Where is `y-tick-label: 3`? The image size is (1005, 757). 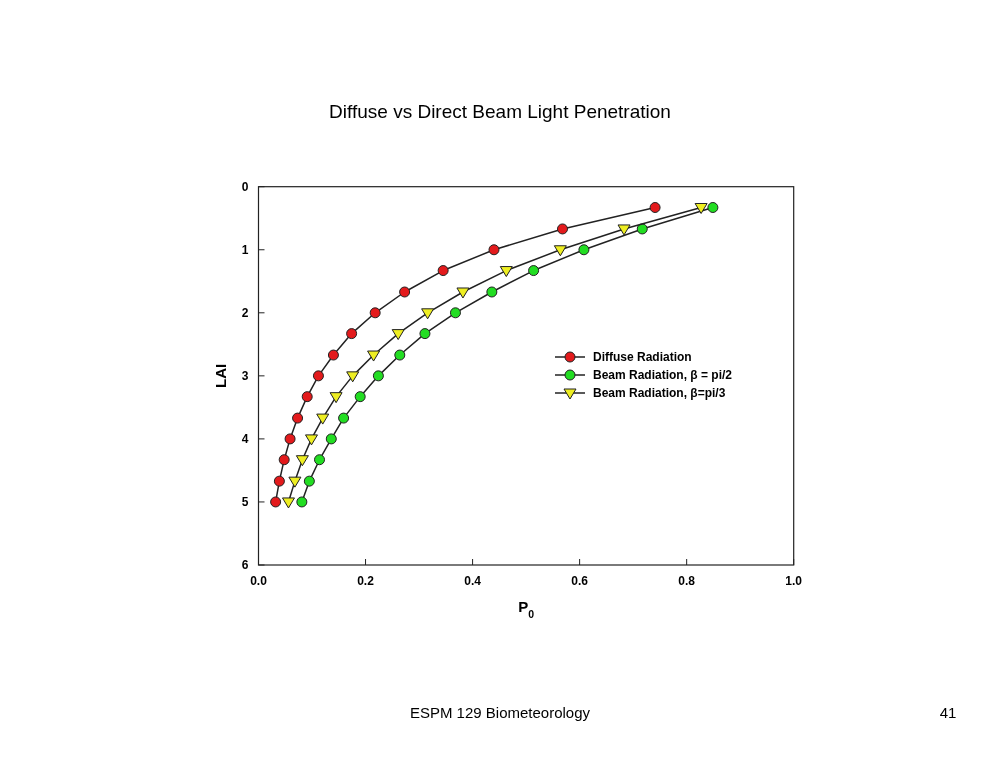
y-tick-label: 3 is located at coordinates (245, 375).